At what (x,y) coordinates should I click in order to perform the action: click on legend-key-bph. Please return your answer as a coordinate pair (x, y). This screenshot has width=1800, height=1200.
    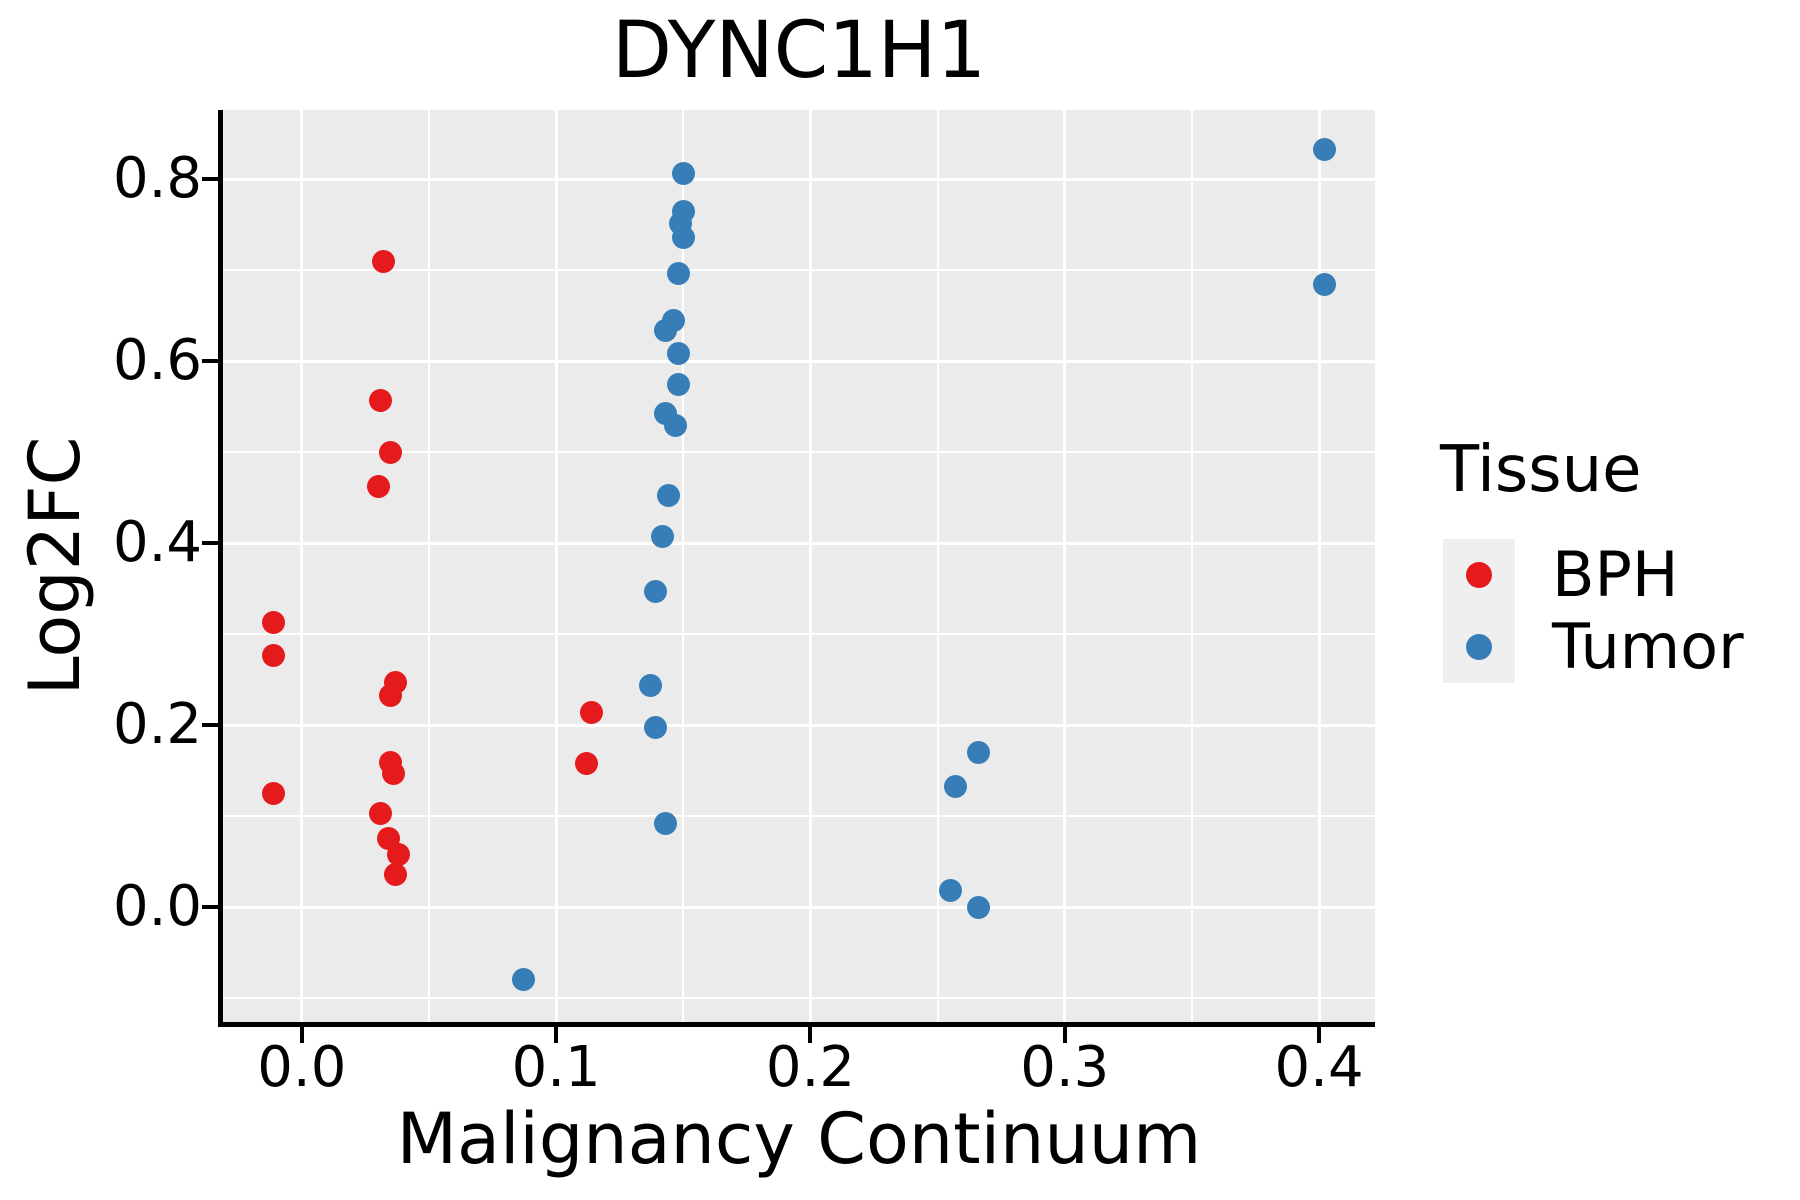
    Looking at the image, I should click on (1479, 575).